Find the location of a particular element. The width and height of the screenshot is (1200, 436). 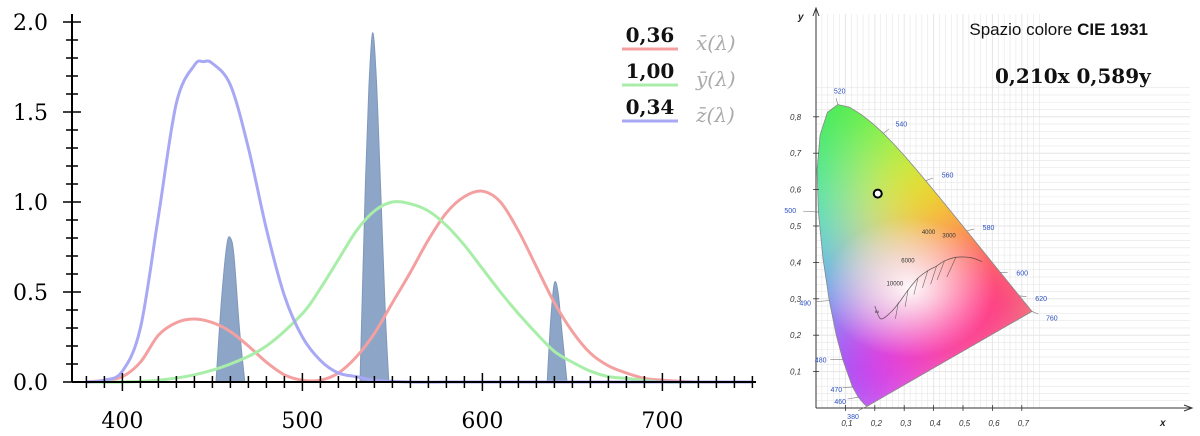

legend-value: 0,34 is located at coordinates (650, 107).